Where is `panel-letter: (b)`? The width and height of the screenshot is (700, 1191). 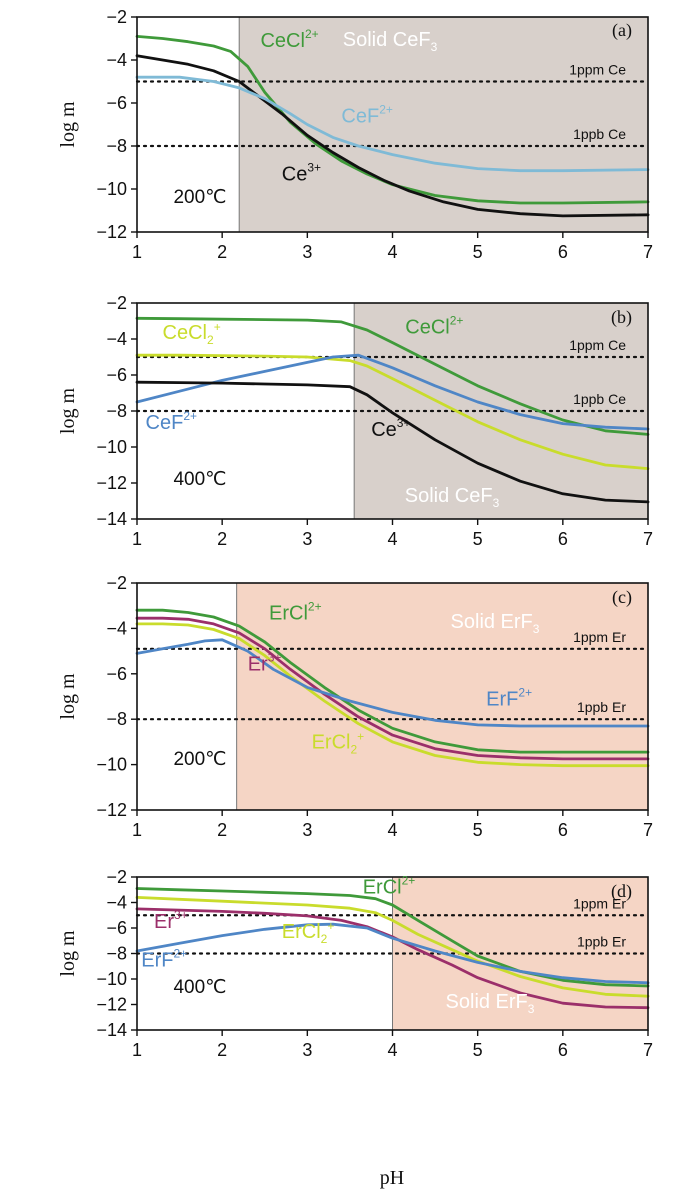
panel-letter: (b) is located at coordinates (621, 317).